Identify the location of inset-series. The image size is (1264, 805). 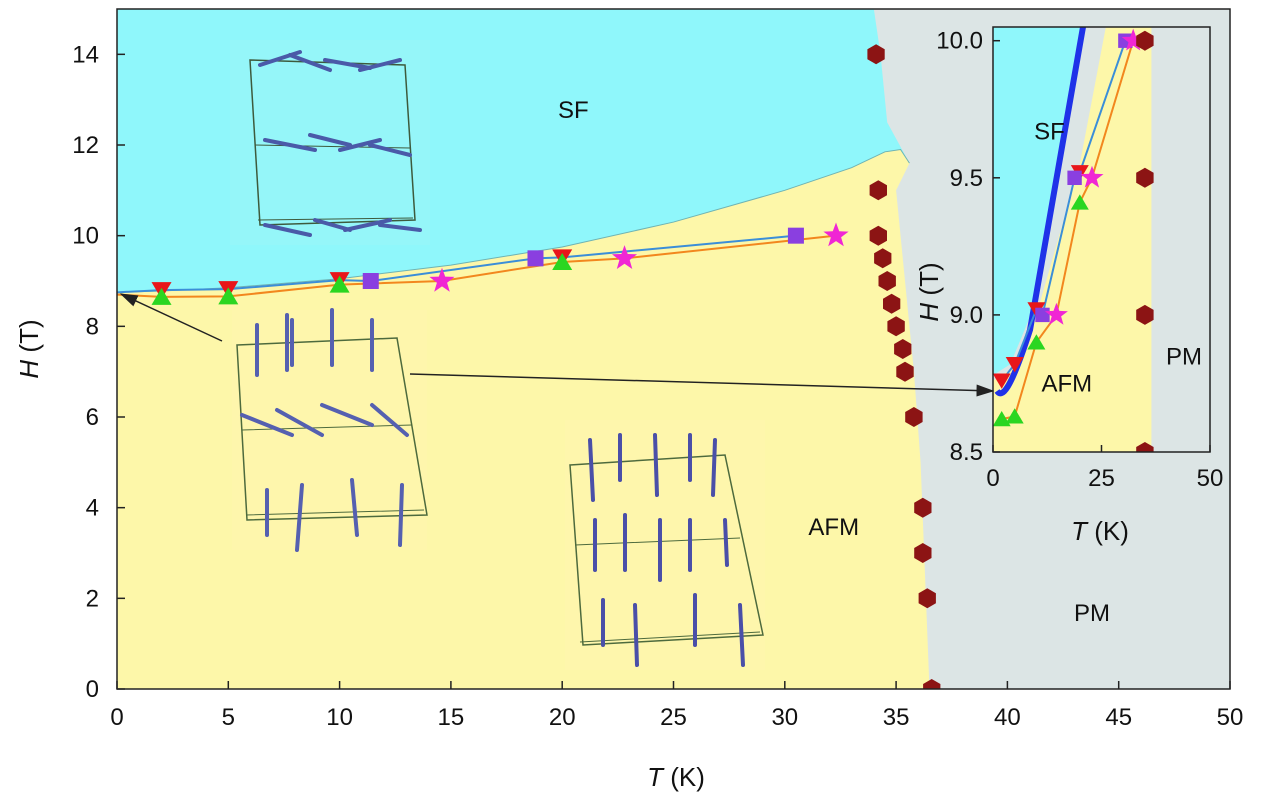
(1073, 240).